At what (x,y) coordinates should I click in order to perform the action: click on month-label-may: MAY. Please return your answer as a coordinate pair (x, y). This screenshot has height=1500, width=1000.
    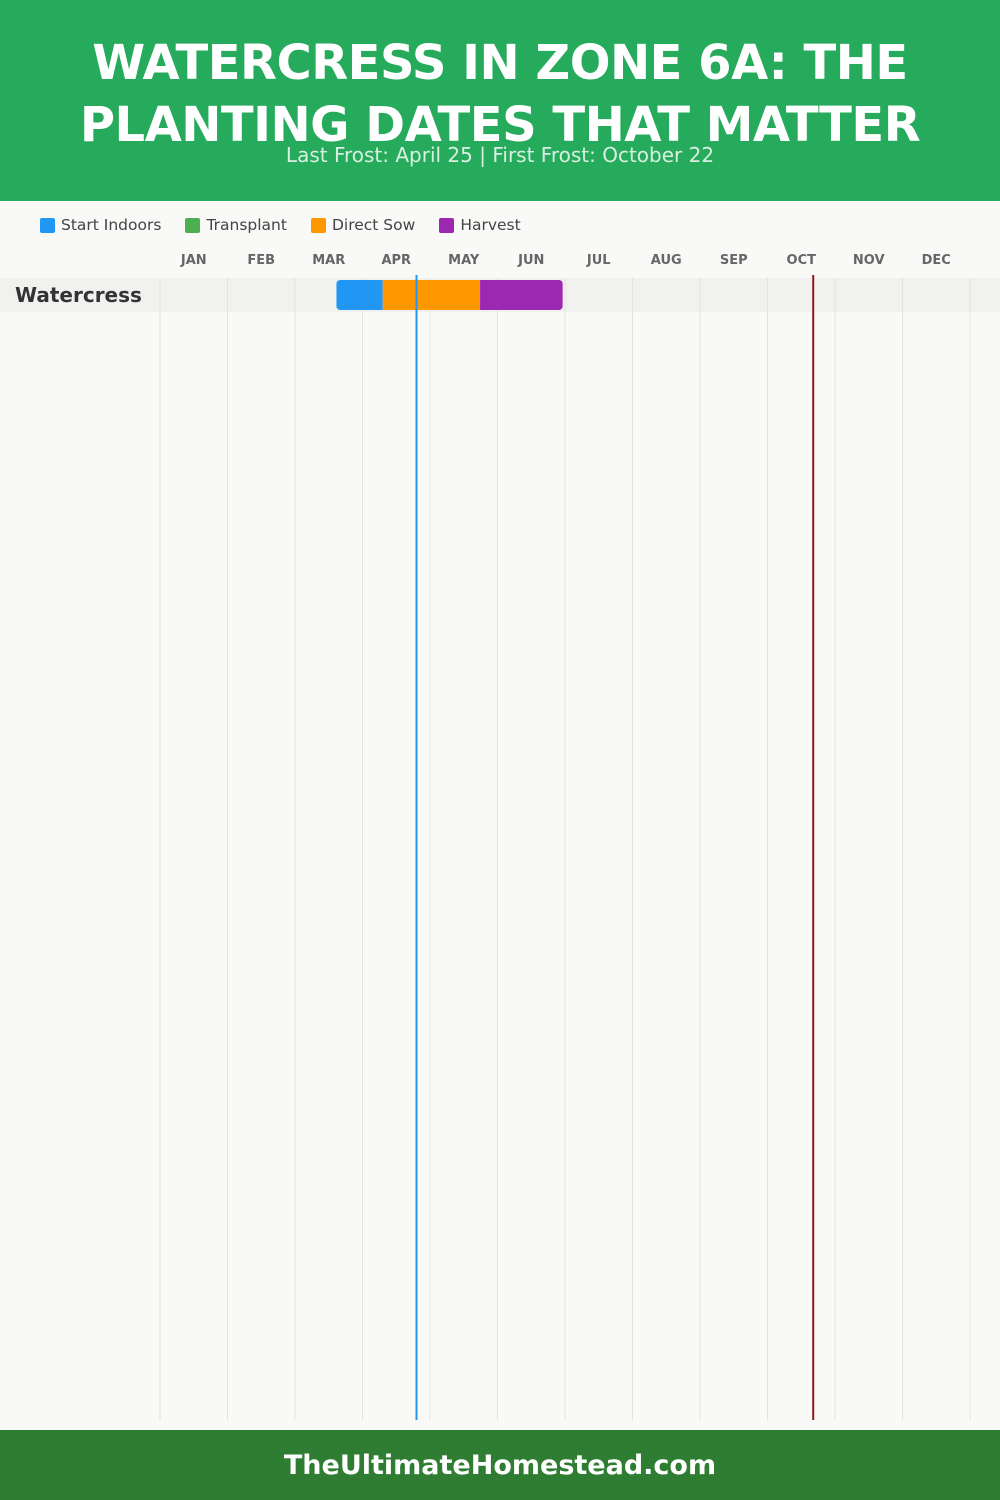
    Looking at the image, I should click on (464, 260).